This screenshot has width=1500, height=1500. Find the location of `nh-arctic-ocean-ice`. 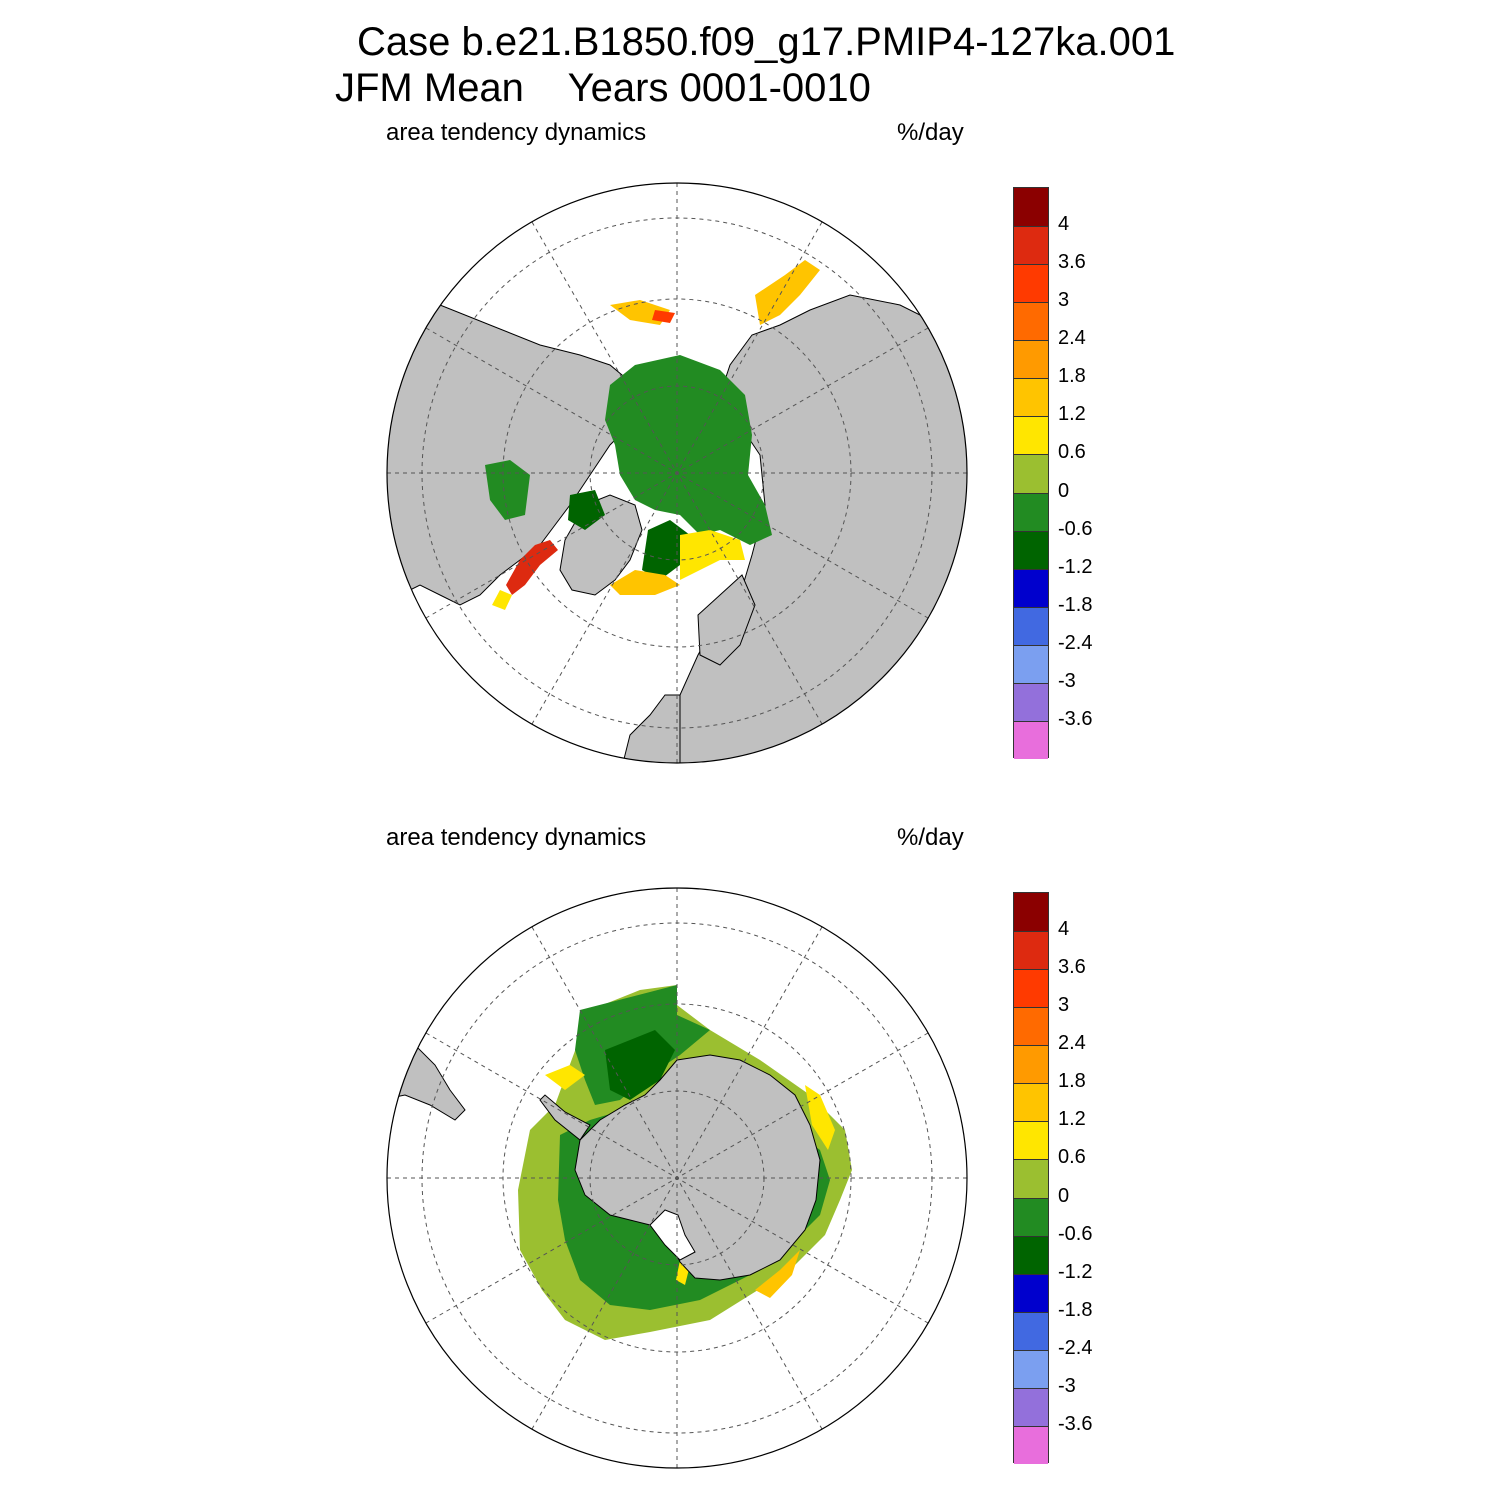

nh-arctic-ocean-ice is located at coordinates (688, 450).